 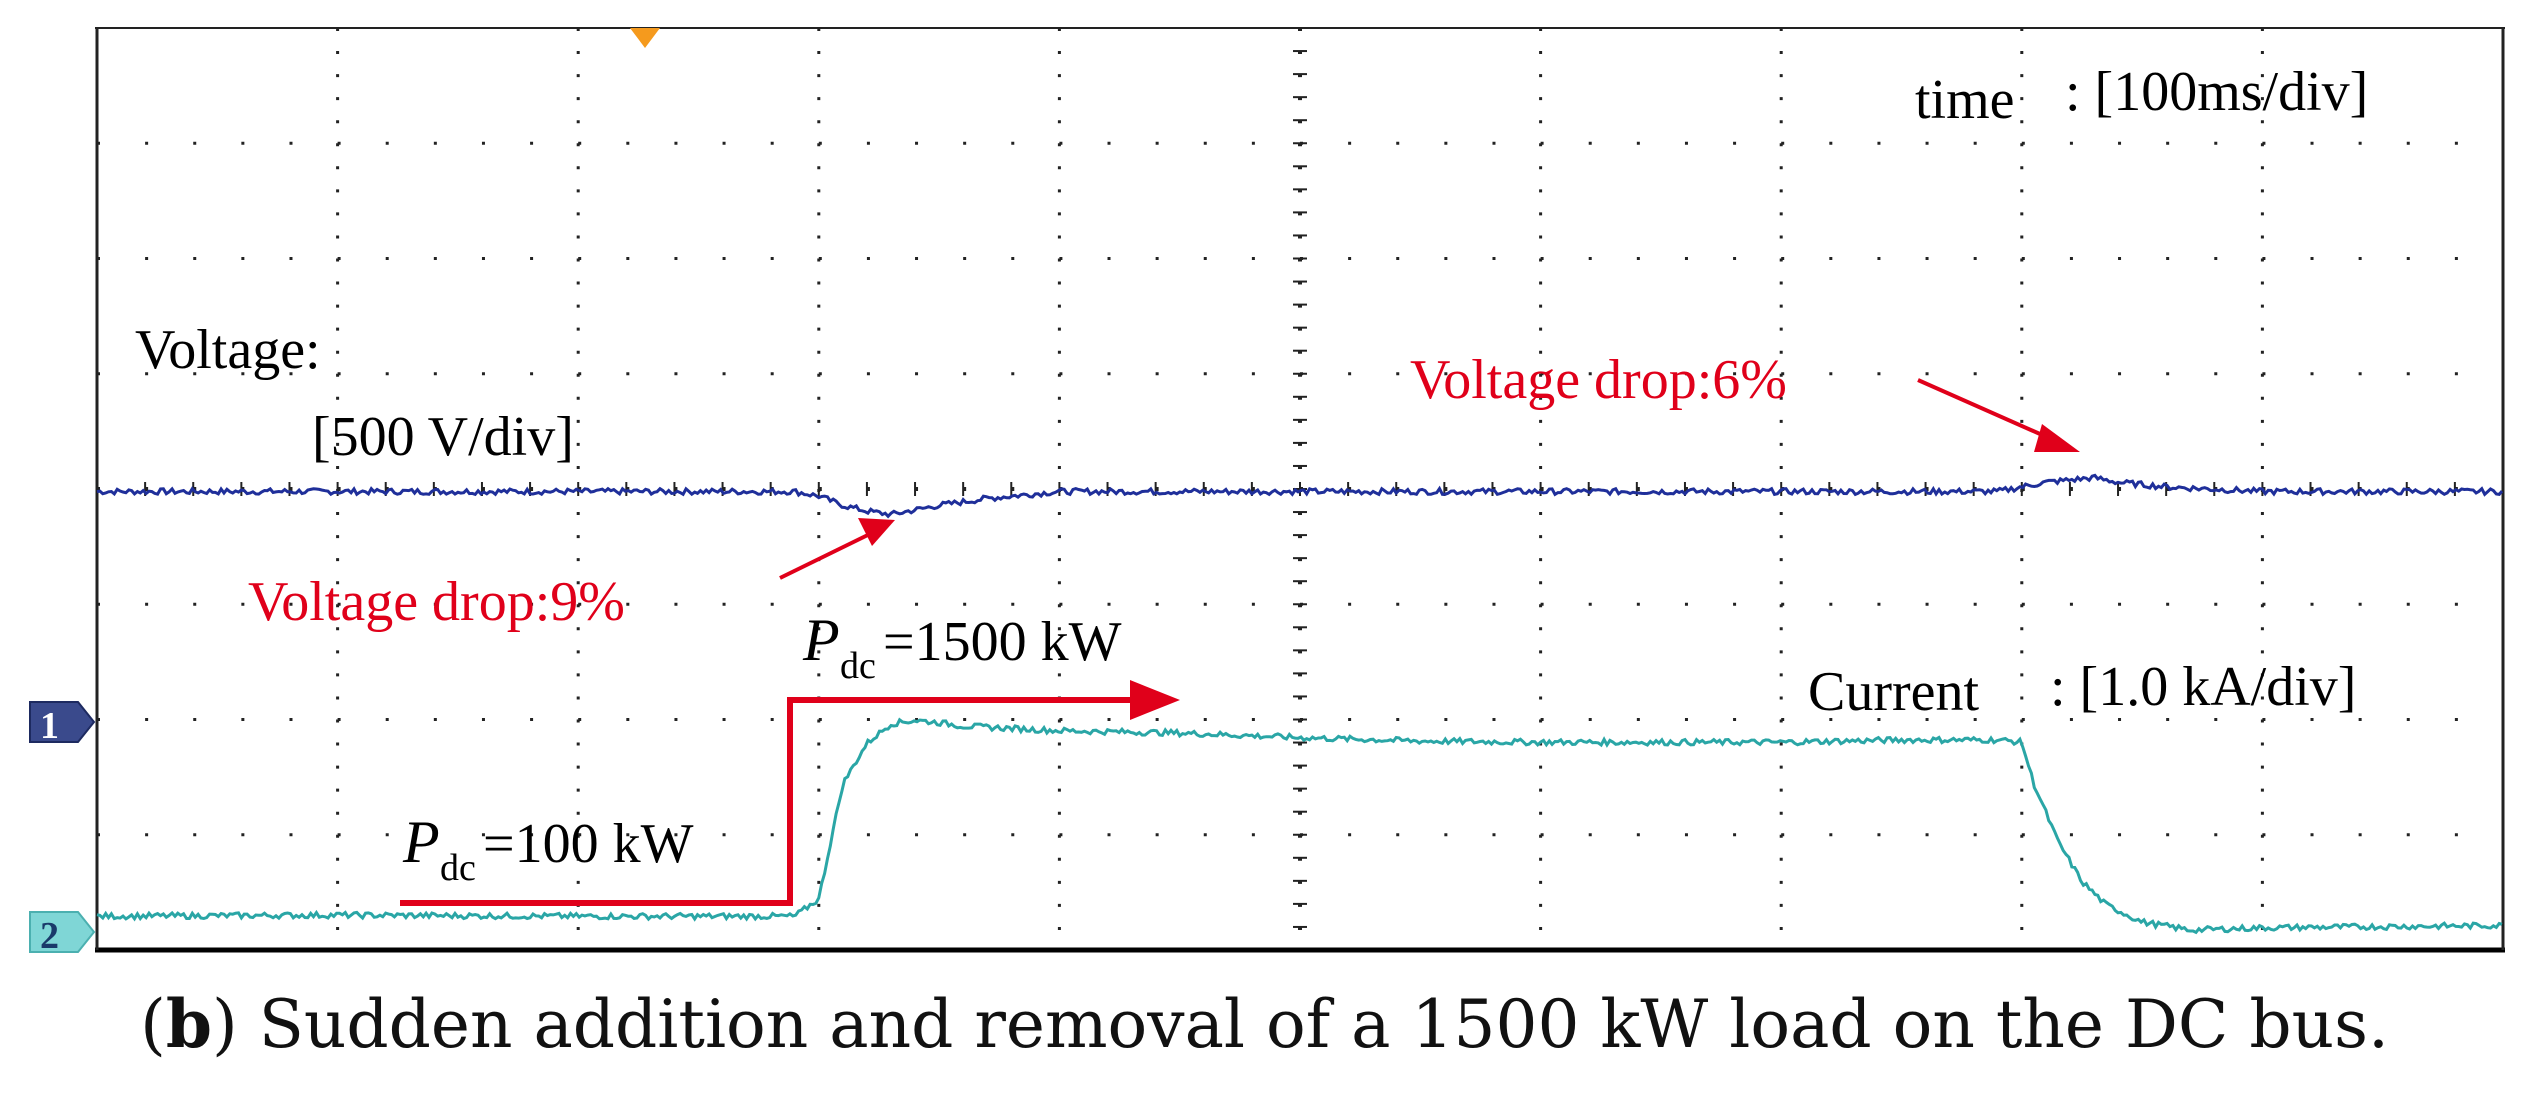 What do you see at coordinates (588, 844) in the screenshot?
I see `pdc-100-value: =100 kW` at bounding box center [588, 844].